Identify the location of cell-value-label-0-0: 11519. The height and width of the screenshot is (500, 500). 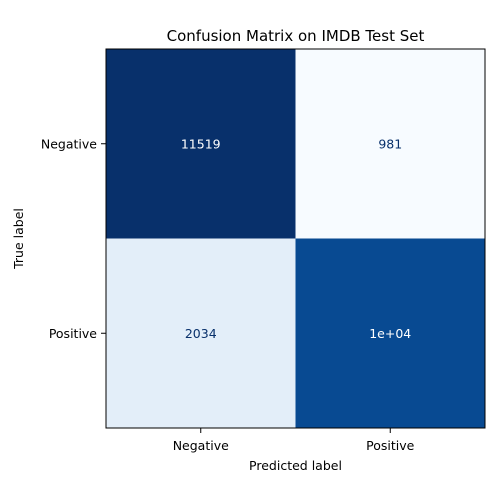
(201, 143).